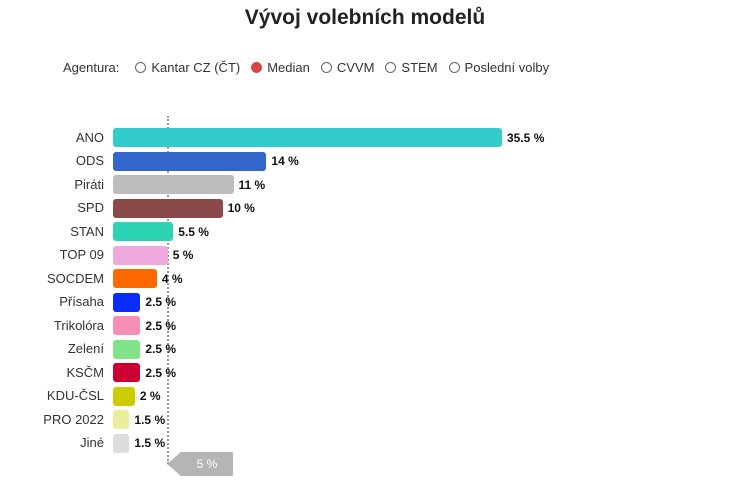 The image size is (756, 498). I want to click on threshold-marker: 5 %, so click(200, 464).